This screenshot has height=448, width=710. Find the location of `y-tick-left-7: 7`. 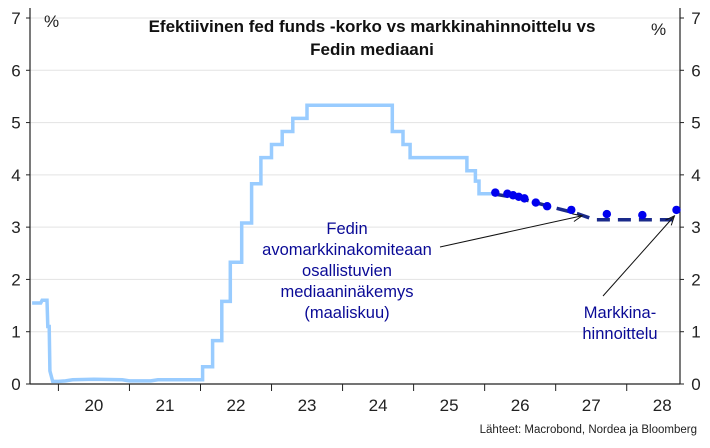

y-tick-left-7: 7 is located at coordinates (15, 18).